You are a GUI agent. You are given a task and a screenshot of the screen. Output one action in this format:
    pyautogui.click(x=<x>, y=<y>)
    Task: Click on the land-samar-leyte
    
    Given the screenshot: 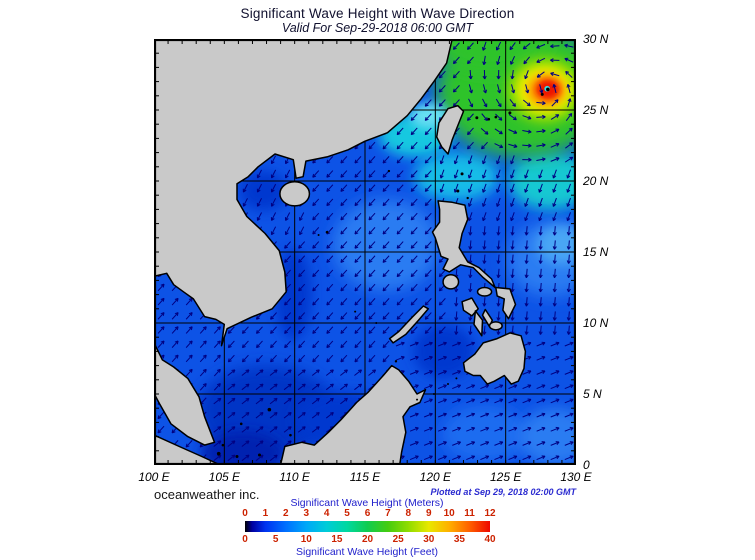 What is the action you would take?
    pyautogui.click(x=506, y=303)
    